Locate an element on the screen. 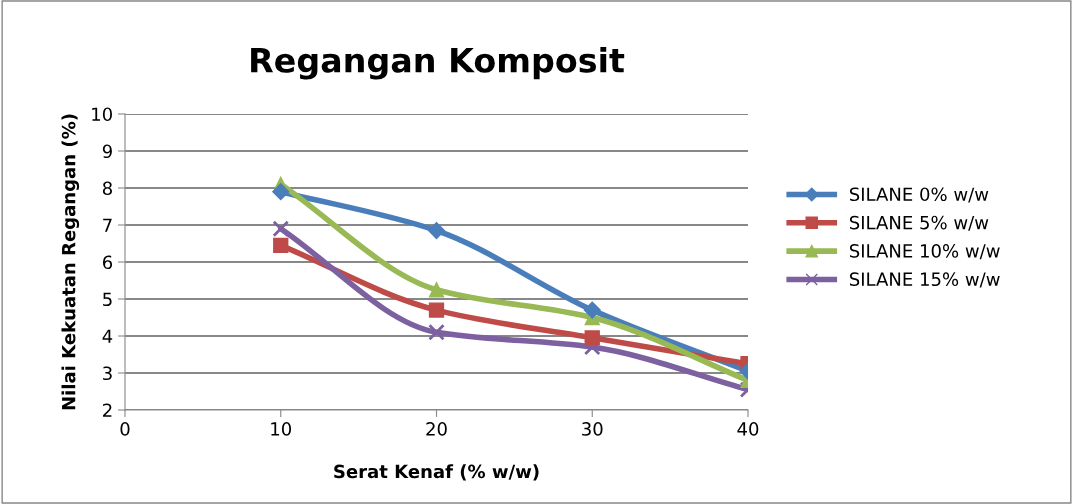  legend-label: SILANE 10% w/w is located at coordinates (924, 252).